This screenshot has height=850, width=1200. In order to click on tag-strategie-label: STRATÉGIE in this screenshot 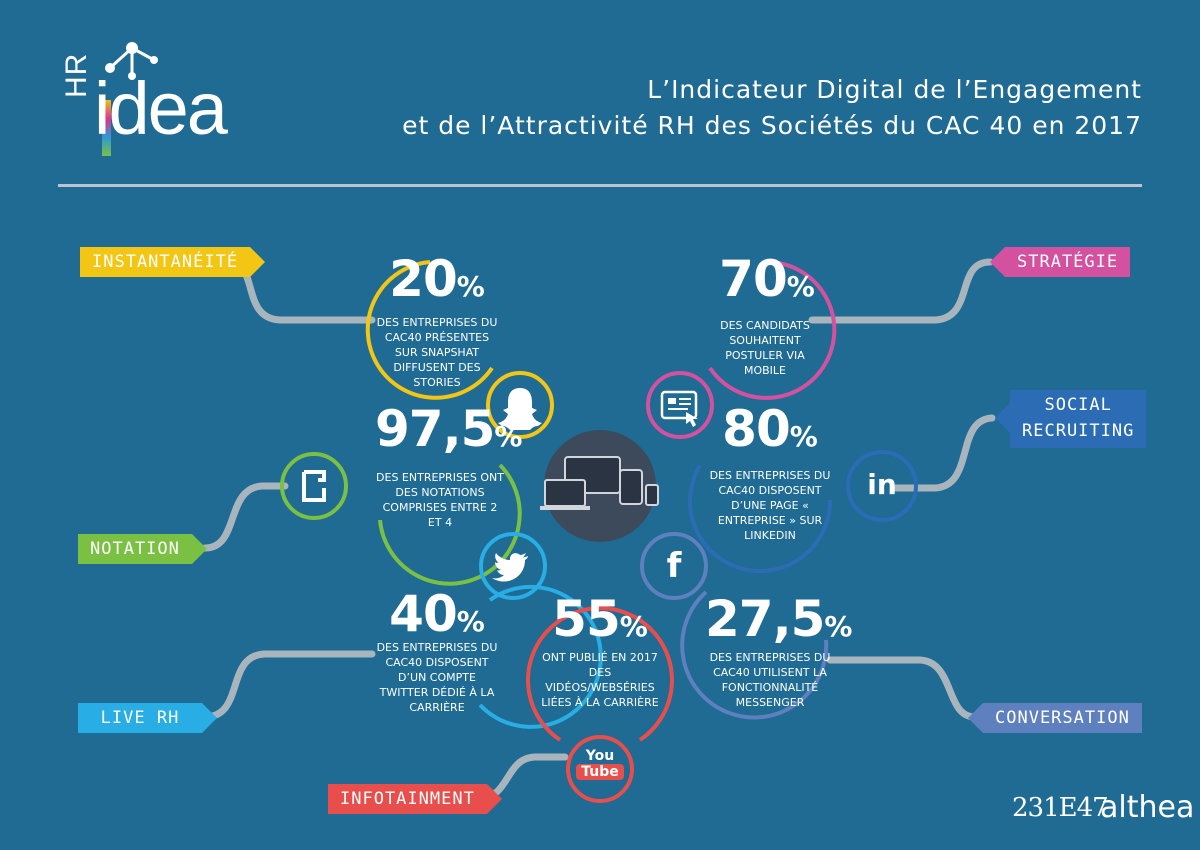, I will do `click(1068, 262)`.